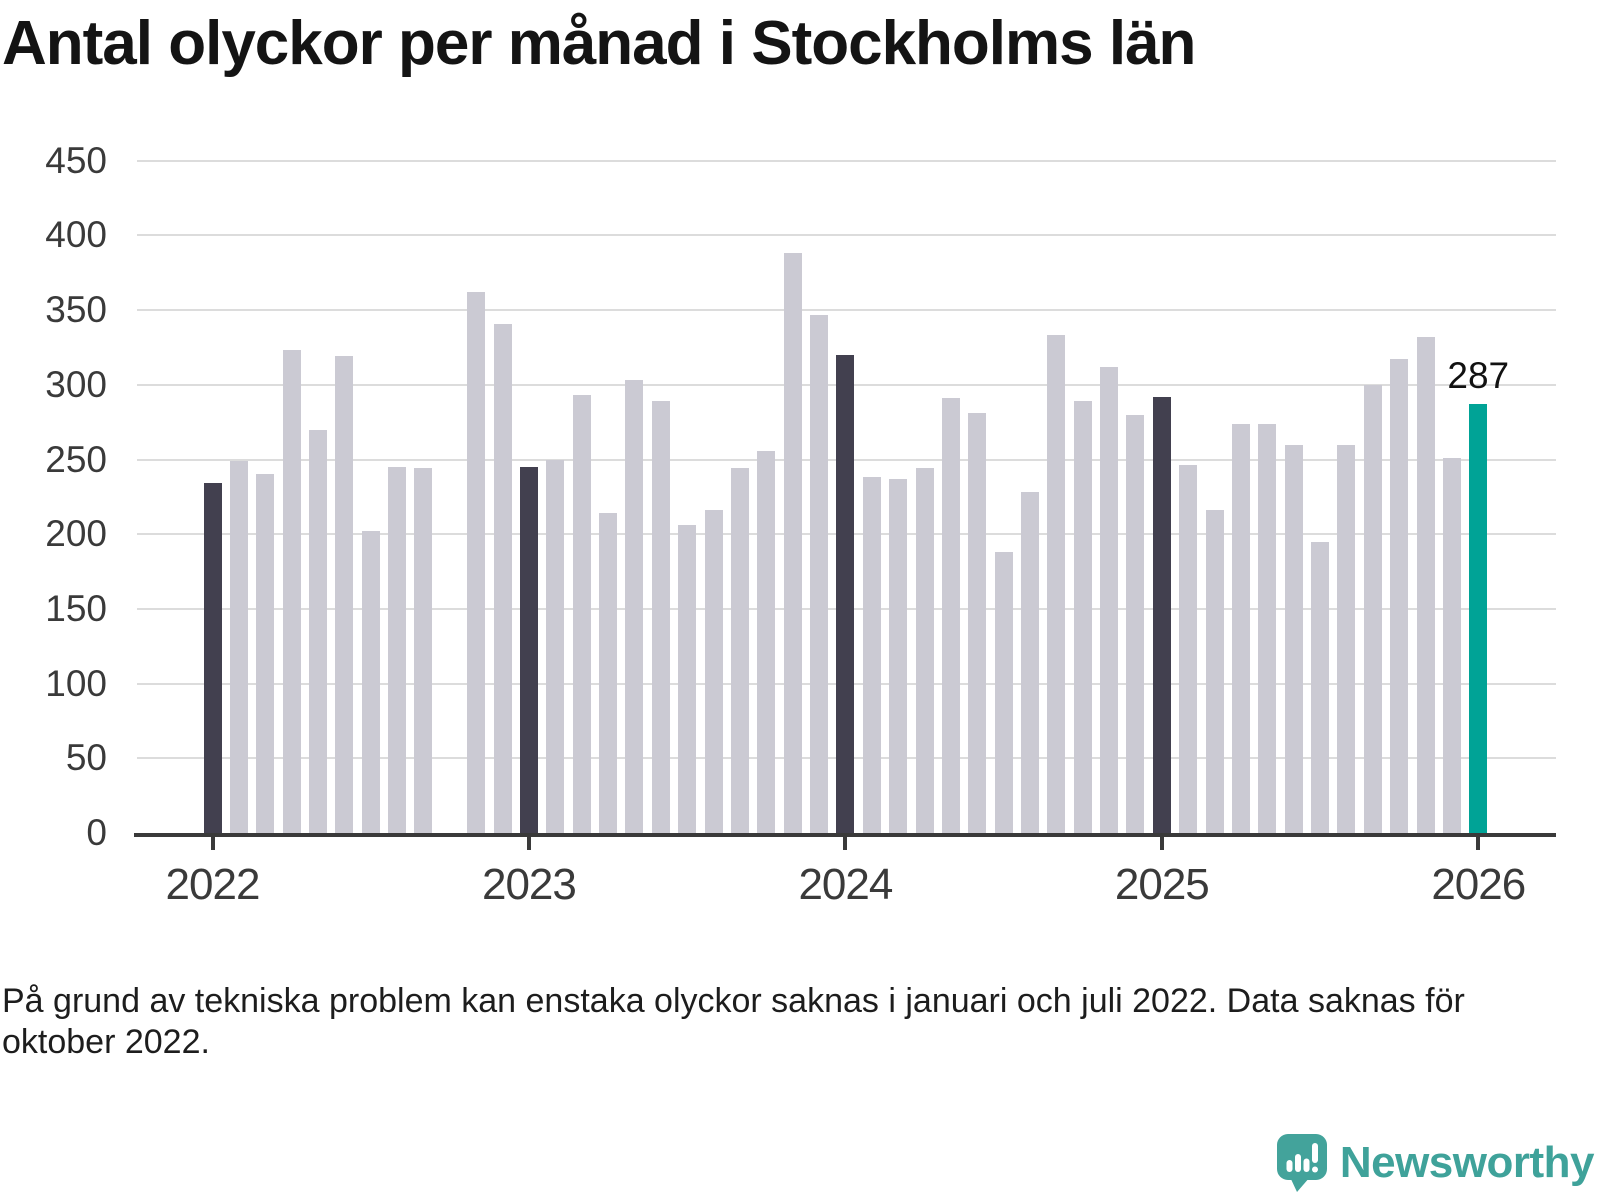 The width and height of the screenshot is (1600, 1200). I want to click on bar-apr-2025, so click(1240, 628).